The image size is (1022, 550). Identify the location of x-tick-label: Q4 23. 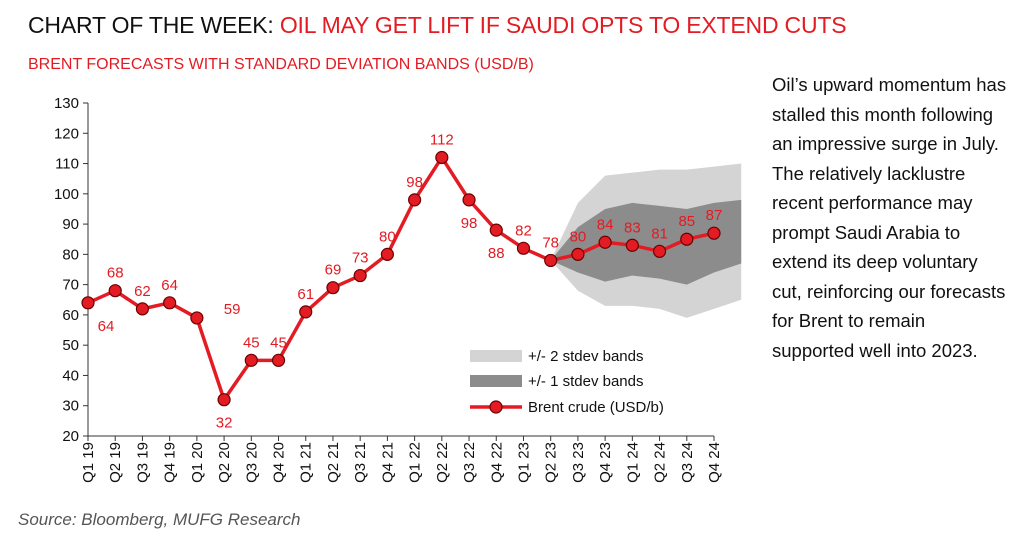
(605, 462).